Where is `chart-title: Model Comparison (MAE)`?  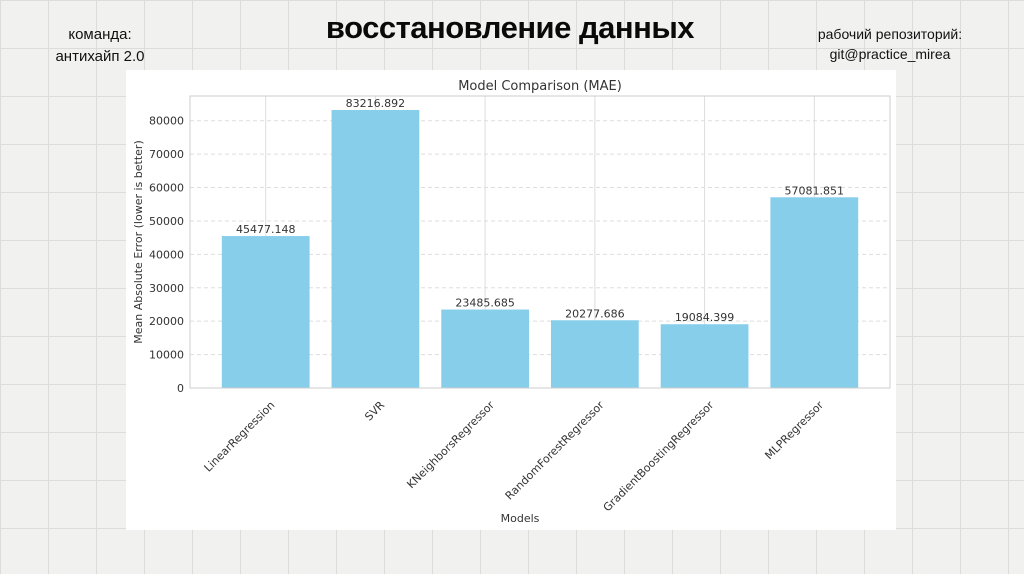 chart-title: Model Comparison (MAE) is located at coordinates (540, 86).